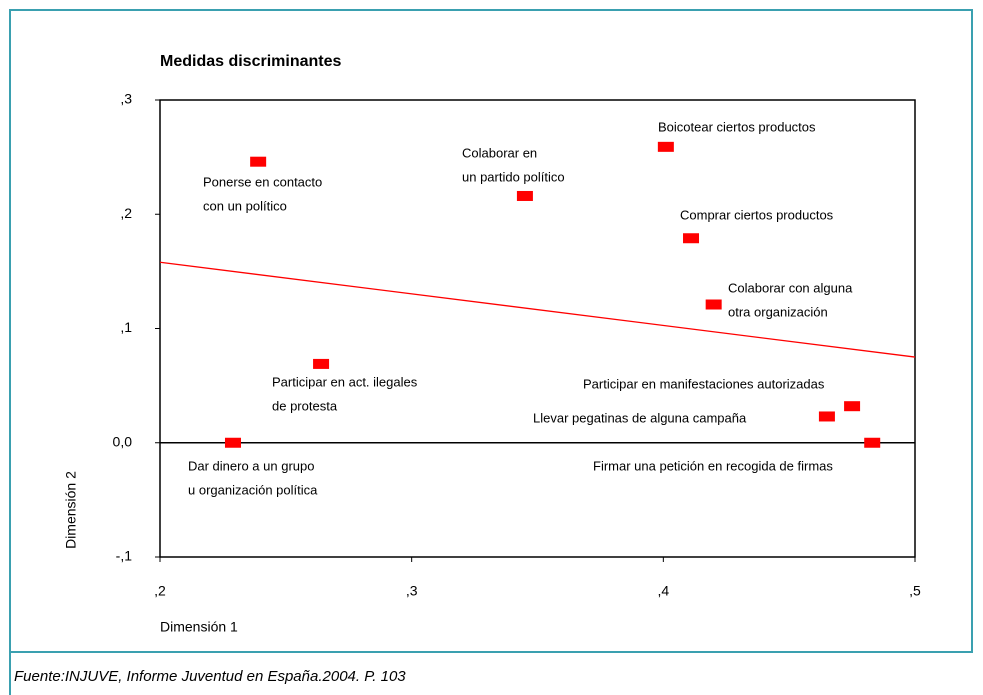  I want to click on x-tick-label: ,4, so click(663, 591).